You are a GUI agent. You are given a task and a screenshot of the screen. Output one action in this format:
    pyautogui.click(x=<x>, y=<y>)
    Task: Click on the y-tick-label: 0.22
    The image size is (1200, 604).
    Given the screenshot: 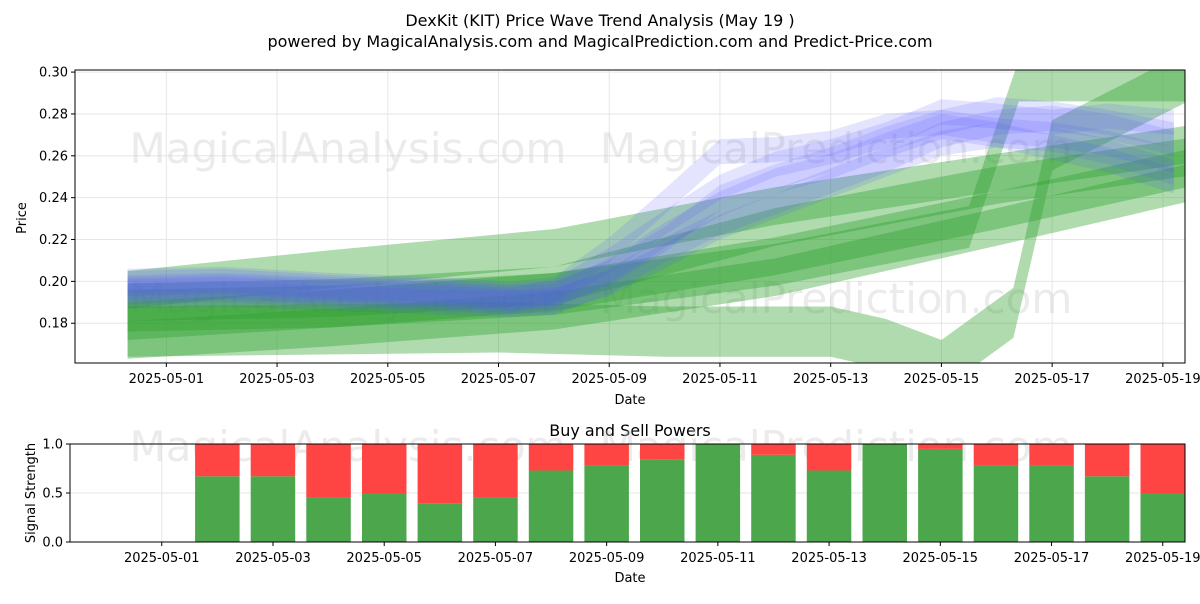 What is the action you would take?
    pyautogui.click(x=53, y=240)
    